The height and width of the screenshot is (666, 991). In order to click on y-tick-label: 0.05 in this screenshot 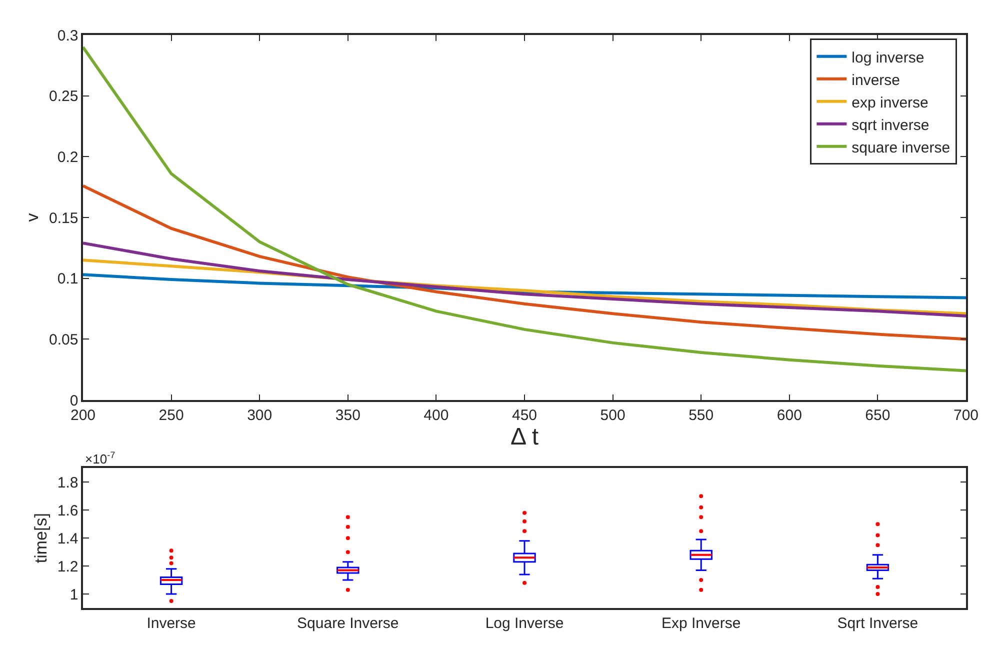, I will do `click(63, 339)`.